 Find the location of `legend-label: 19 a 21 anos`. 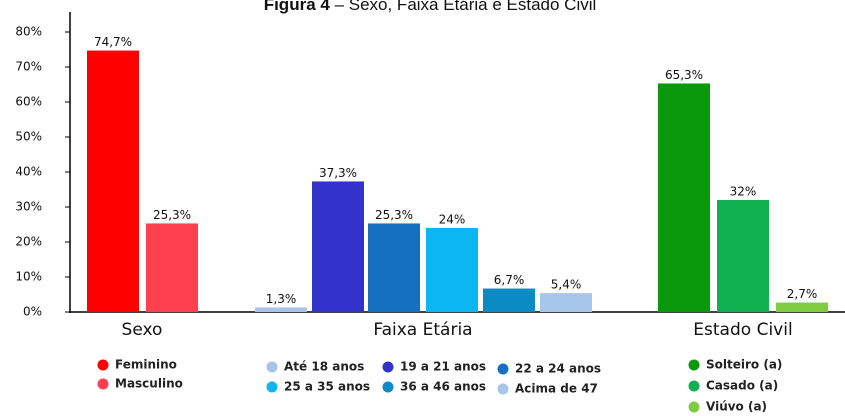

legend-label: 19 a 21 anos is located at coordinates (443, 367).